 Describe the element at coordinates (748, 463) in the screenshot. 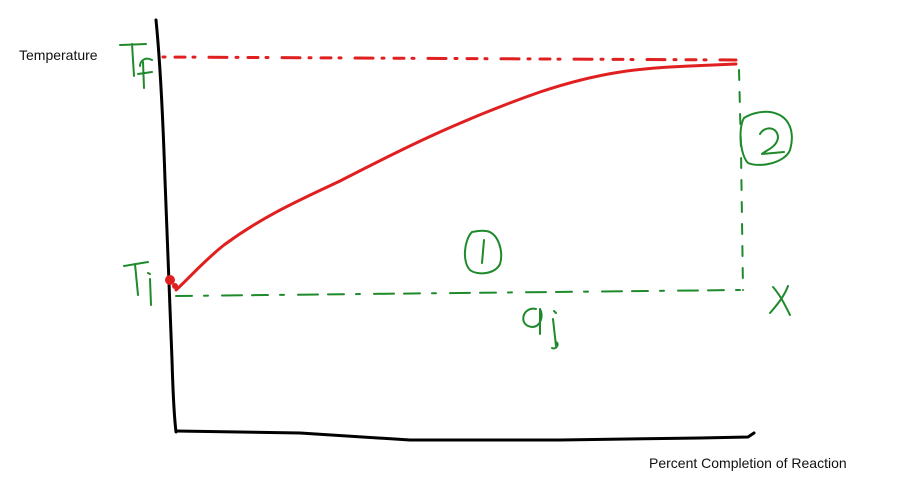

I see `x-axis-label: Percent Completion of Reaction` at that location.